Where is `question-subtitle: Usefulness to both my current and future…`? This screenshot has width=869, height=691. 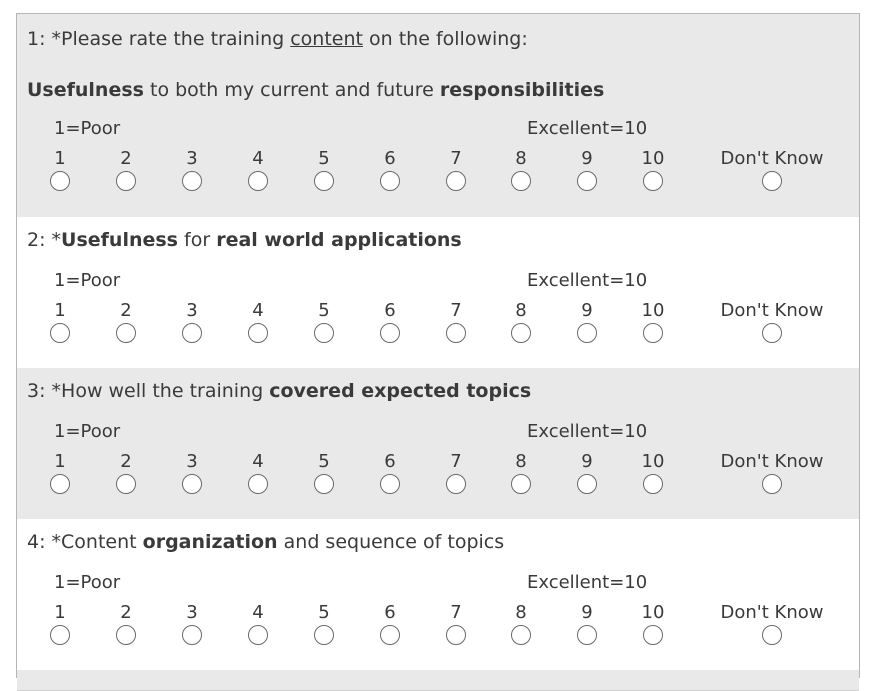
question-subtitle: Usefulness to both my current and future… is located at coordinates (315, 90).